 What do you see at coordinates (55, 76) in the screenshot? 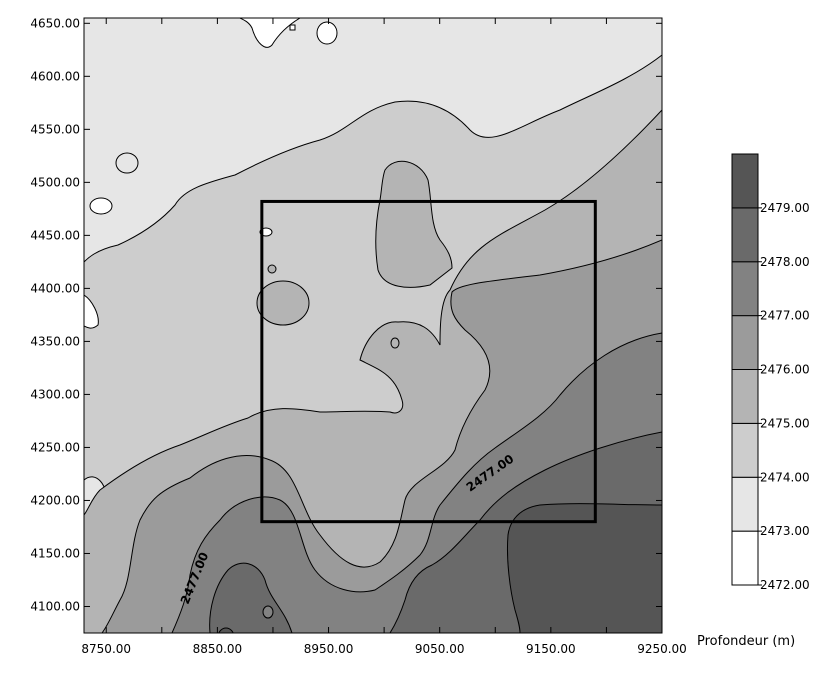
I see `y-tick-label: 4600.00` at bounding box center [55, 76].